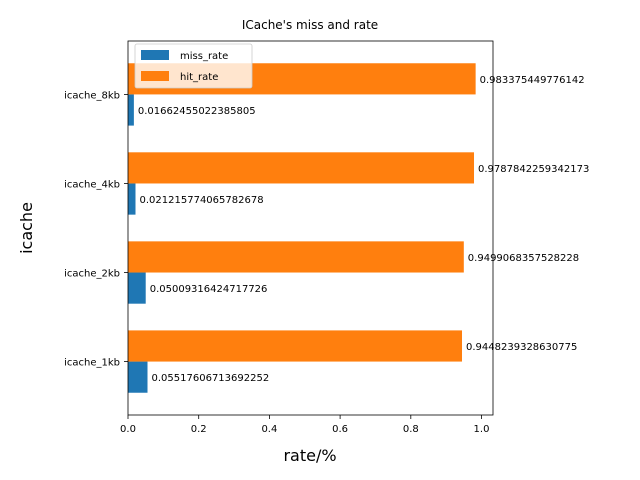  What do you see at coordinates (310, 25) in the screenshot?
I see `chart-title: ICache's miss and rate` at bounding box center [310, 25].